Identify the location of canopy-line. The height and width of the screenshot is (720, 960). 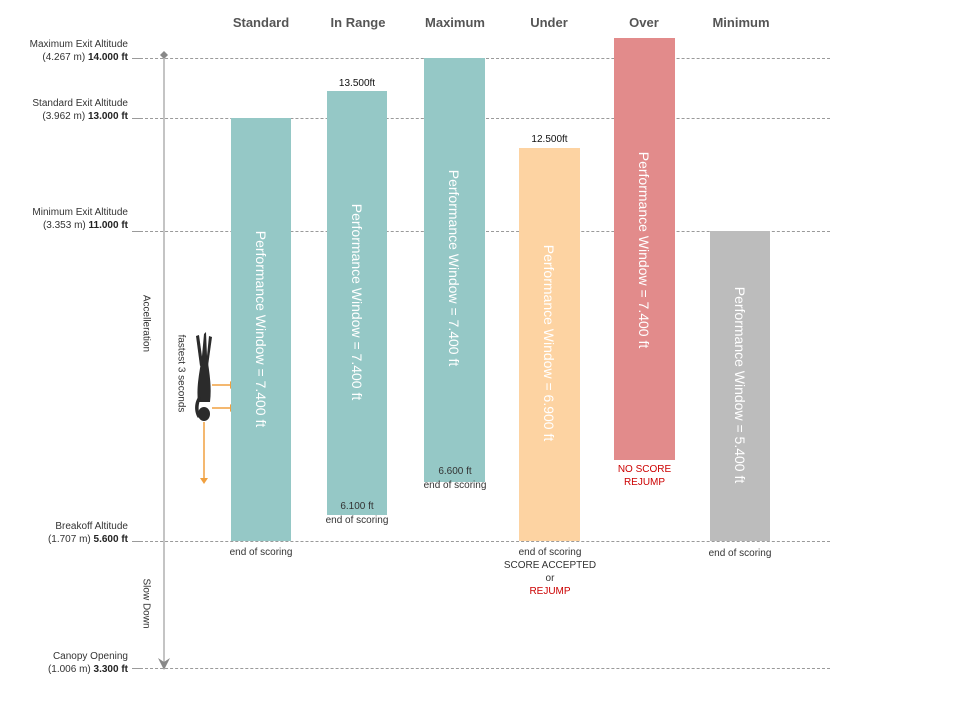
(485, 668).